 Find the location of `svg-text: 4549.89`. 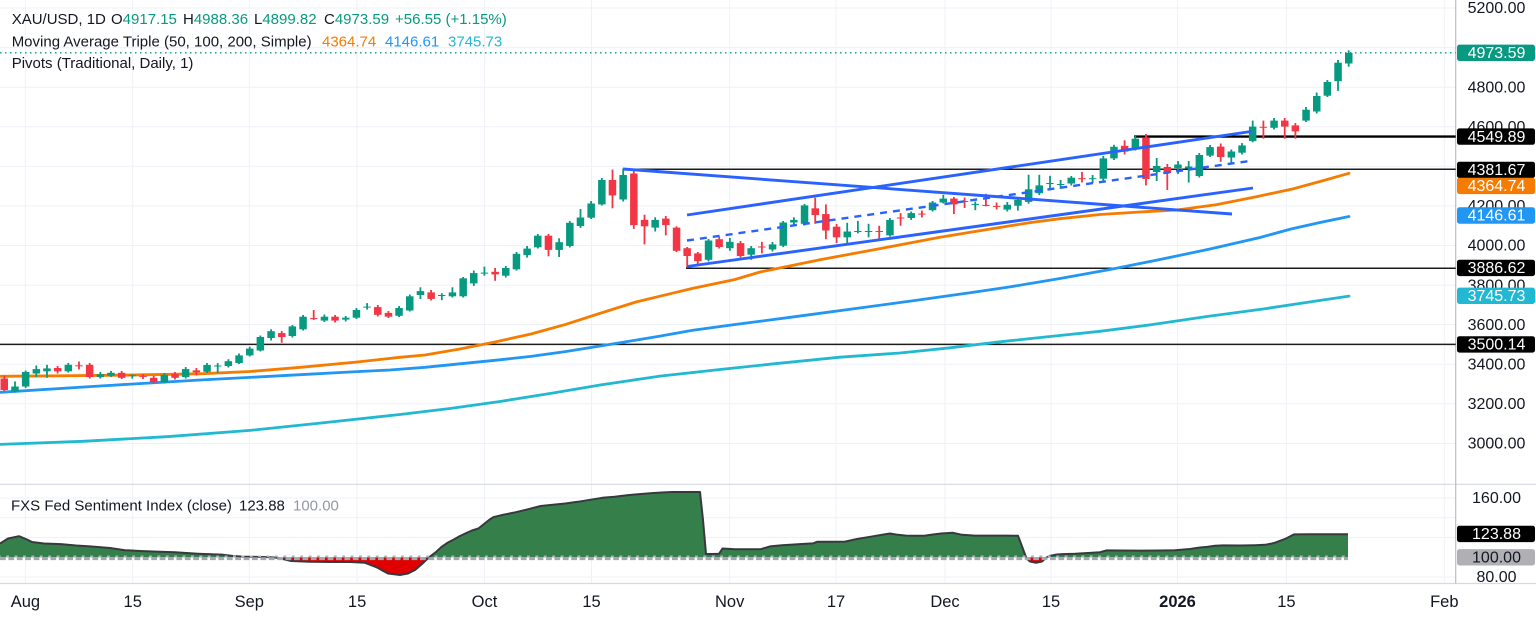

svg-text: 4549.89 is located at coordinates (1497, 137).